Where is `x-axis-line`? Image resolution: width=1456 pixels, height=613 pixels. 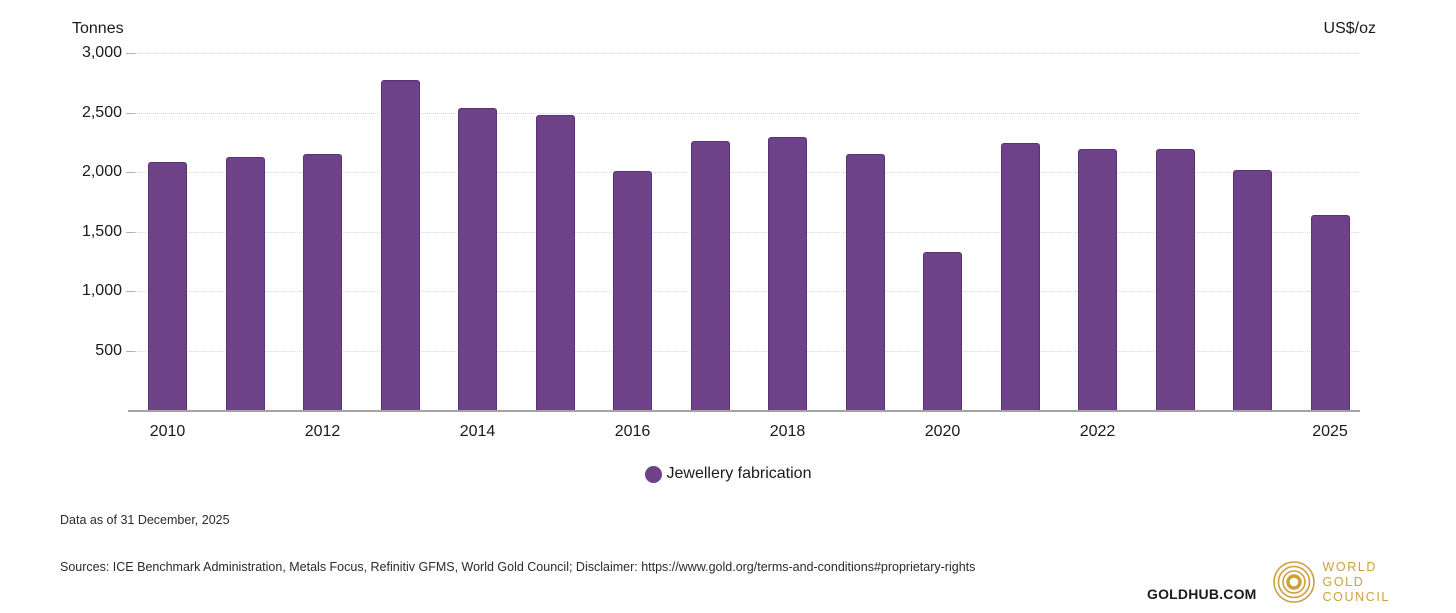
x-axis-line is located at coordinates (744, 411).